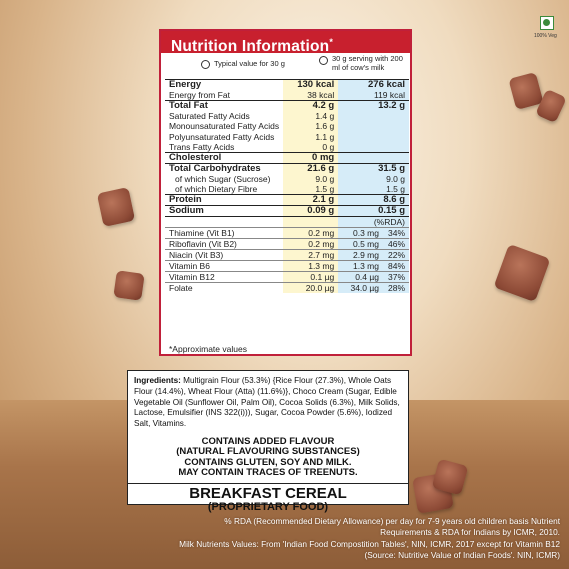 This screenshot has height=569, width=569. I want to click on rda-percent: 84%, so click(396, 266).